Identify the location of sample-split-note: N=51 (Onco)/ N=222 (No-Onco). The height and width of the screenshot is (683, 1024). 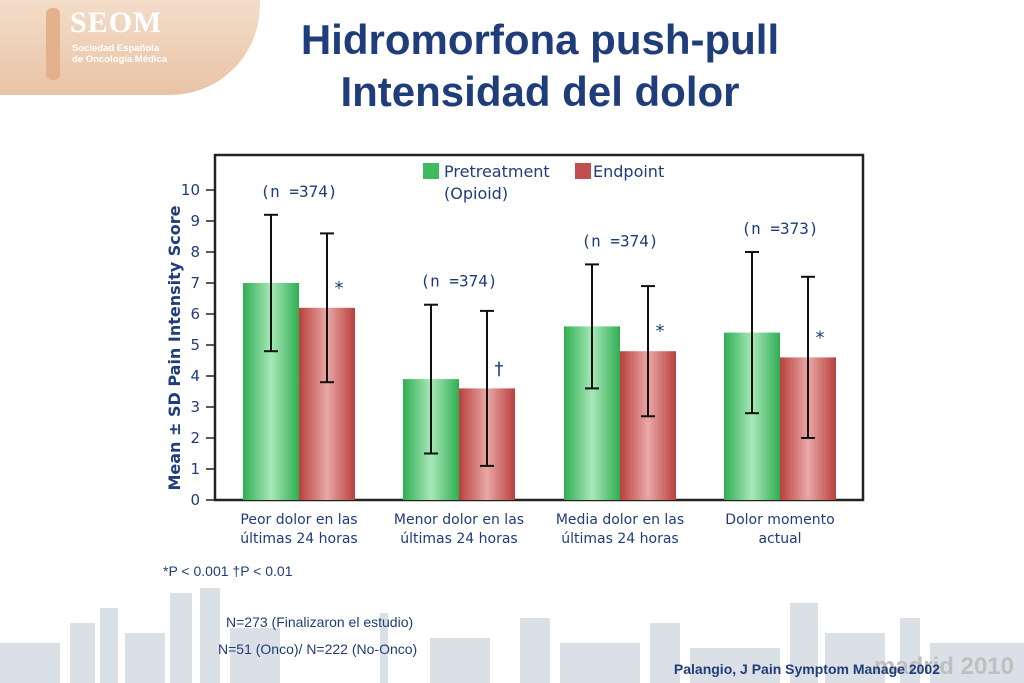
(318, 649).